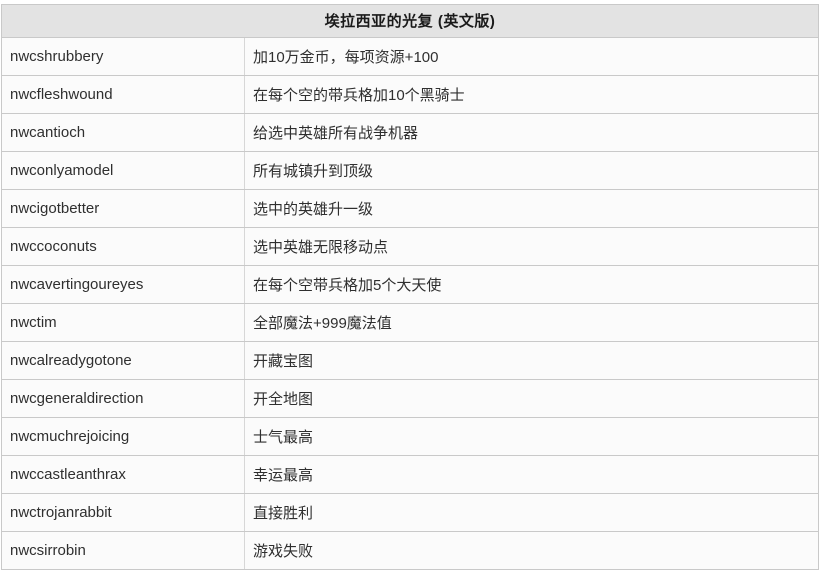  What do you see at coordinates (123, 284) in the screenshot?
I see `cheat-code-cell: nwcavertingoureyes` at bounding box center [123, 284].